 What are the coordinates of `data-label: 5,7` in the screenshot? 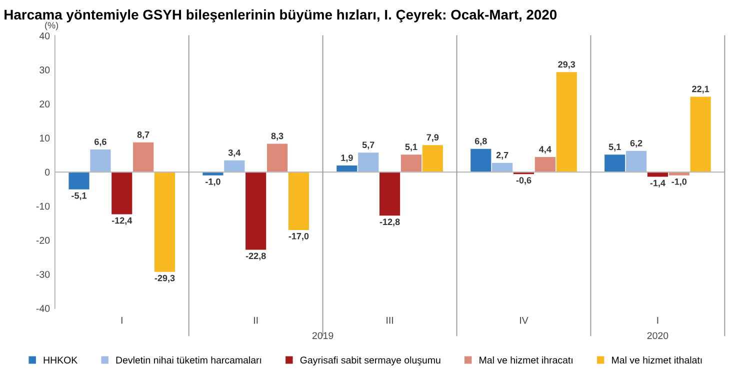 It's located at (368, 146).